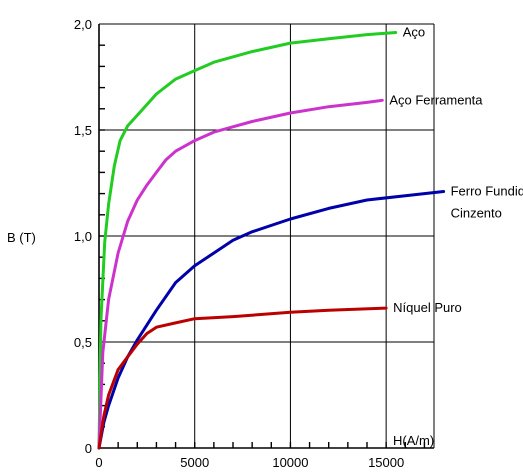 This screenshot has height=473, width=523. I want to click on series-label: Níquel Puro, so click(427, 307).